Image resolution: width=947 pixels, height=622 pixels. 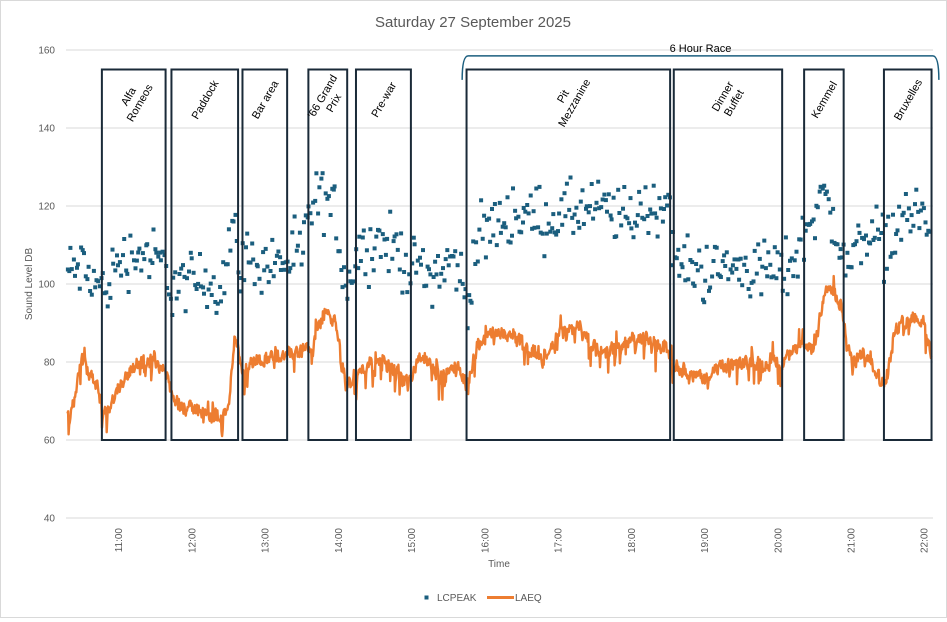 I want to click on race-bracket-label: 6 Hour Race, so click(x=701, y=49).